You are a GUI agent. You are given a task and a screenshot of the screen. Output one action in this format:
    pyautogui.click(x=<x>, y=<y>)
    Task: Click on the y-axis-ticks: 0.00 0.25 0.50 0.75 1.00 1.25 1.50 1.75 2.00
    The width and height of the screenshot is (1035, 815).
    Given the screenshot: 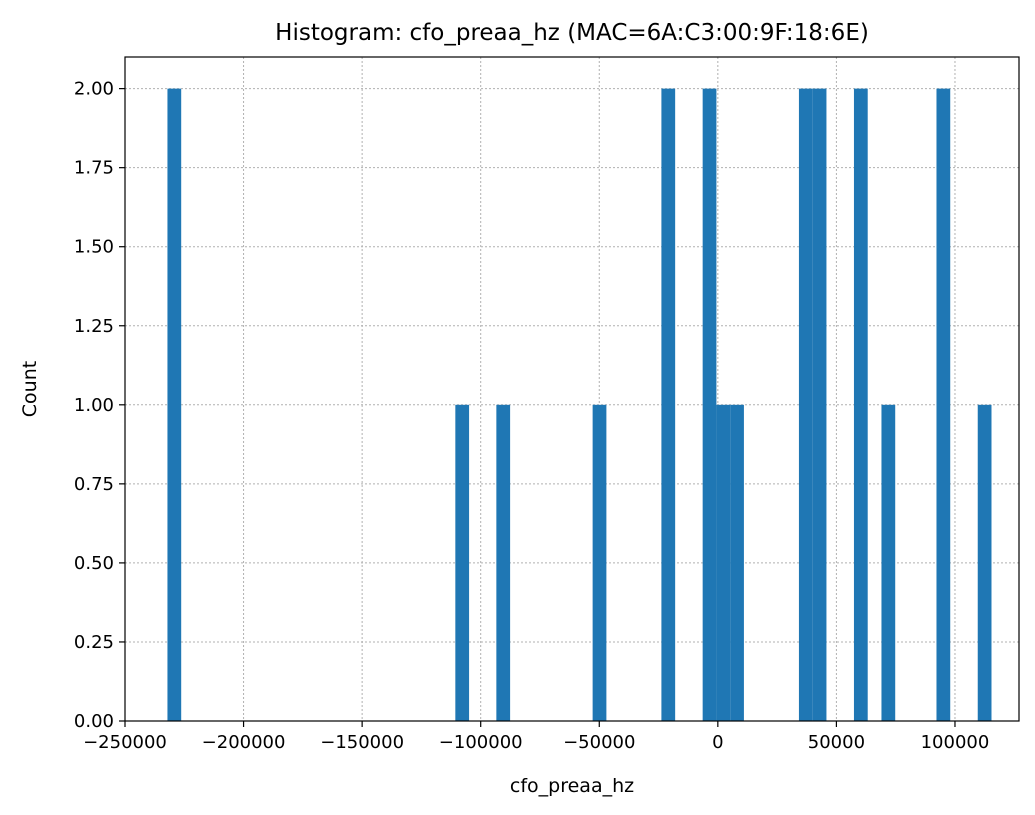 What is the action you would take?
    pyautogui.click(x=99, y=405)
    